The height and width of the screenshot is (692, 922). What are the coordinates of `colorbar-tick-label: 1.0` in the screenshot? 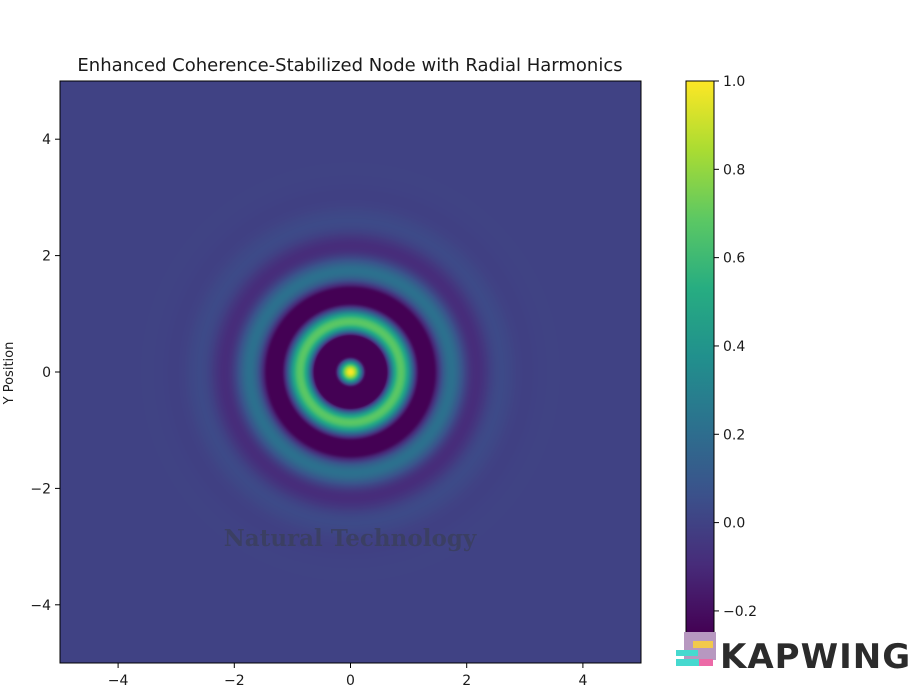 It's located at (734, 82).